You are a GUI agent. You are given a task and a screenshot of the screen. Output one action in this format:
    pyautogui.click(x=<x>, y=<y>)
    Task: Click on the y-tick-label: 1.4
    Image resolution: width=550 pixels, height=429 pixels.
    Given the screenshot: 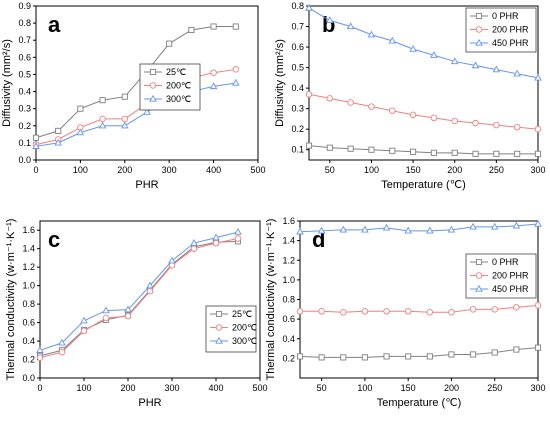 What is the action you would take?
    pyautogui.click(x=288, y=241)
    